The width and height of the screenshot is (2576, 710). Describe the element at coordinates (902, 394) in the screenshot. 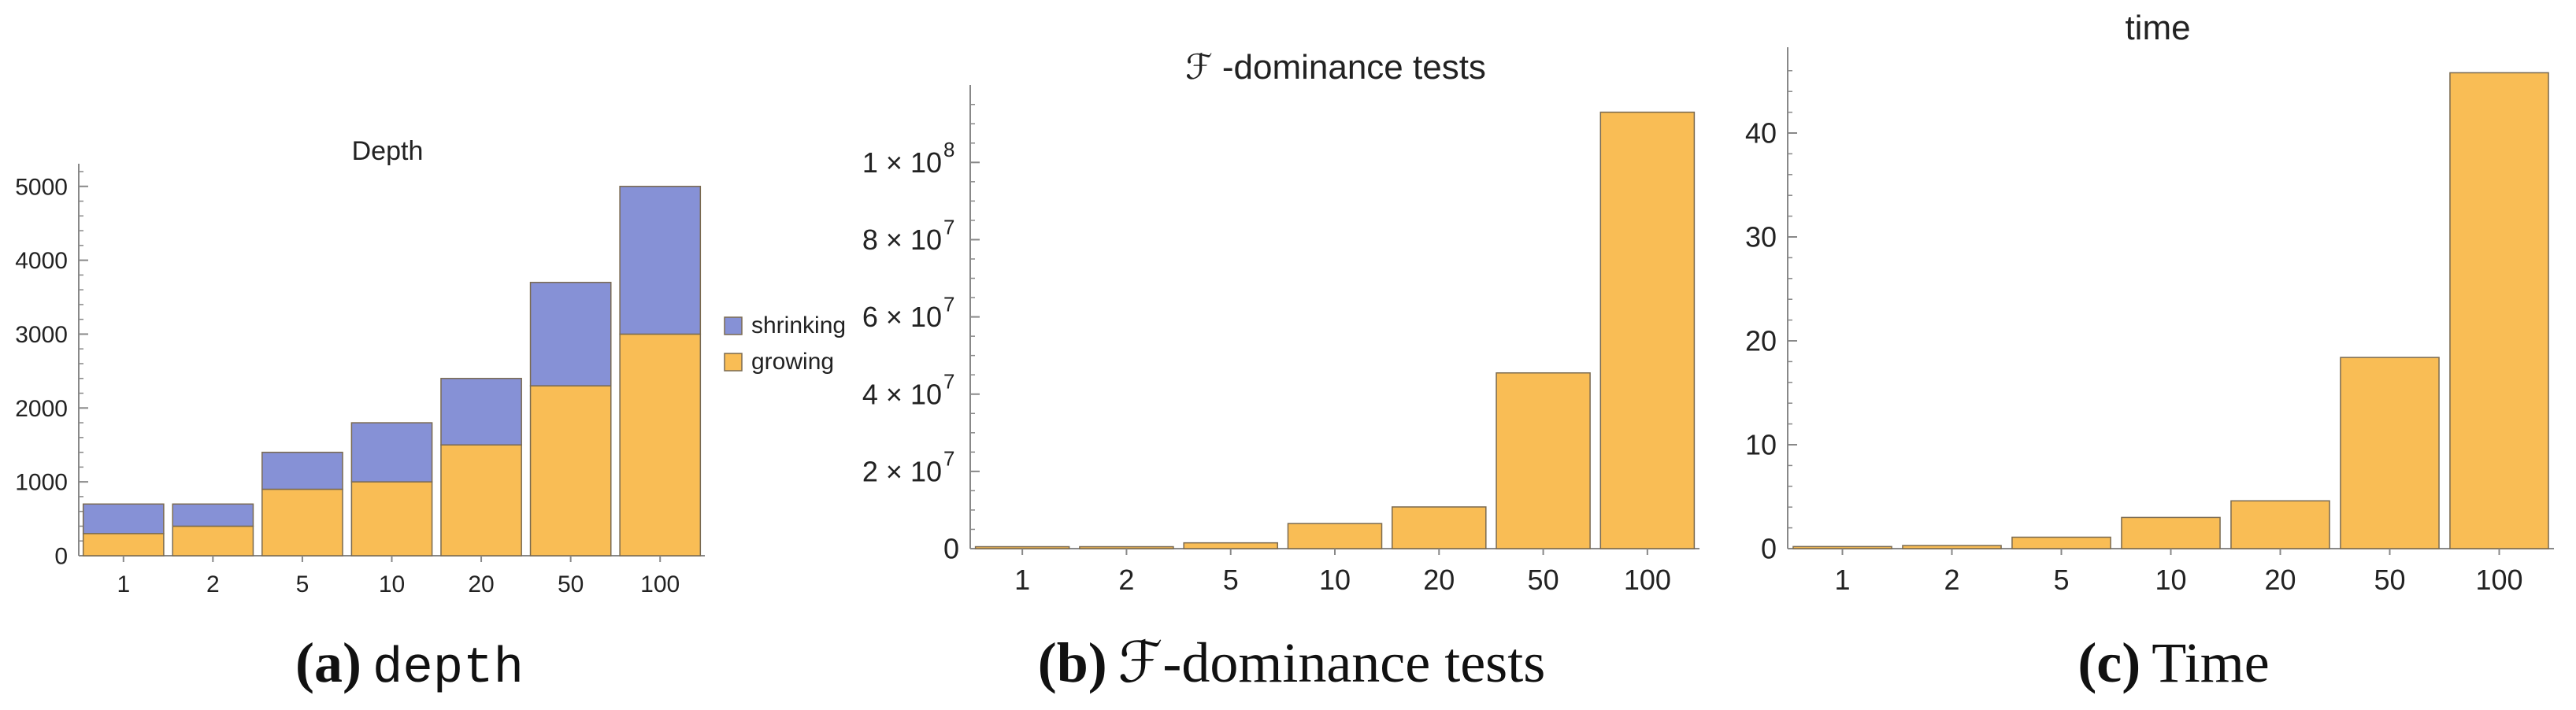

I see `y-tick-label: 4 × 10` at that location.